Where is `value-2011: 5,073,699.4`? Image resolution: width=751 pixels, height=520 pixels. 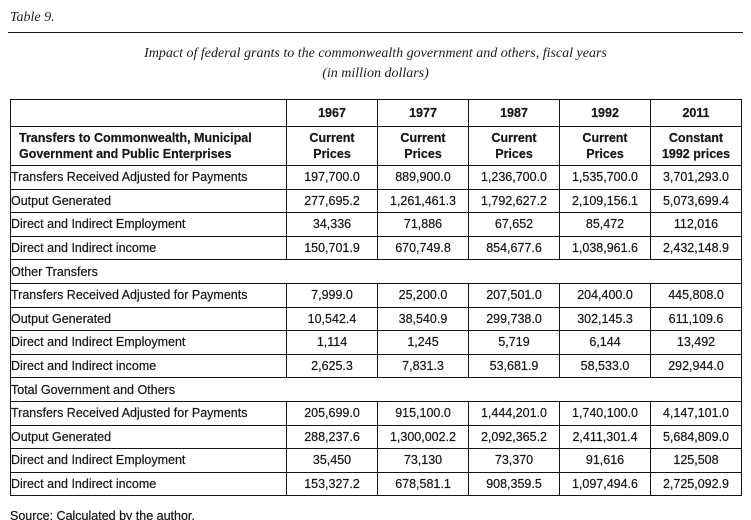 value-2011: 5,073,699.4 is located at coordinates (696, 201).